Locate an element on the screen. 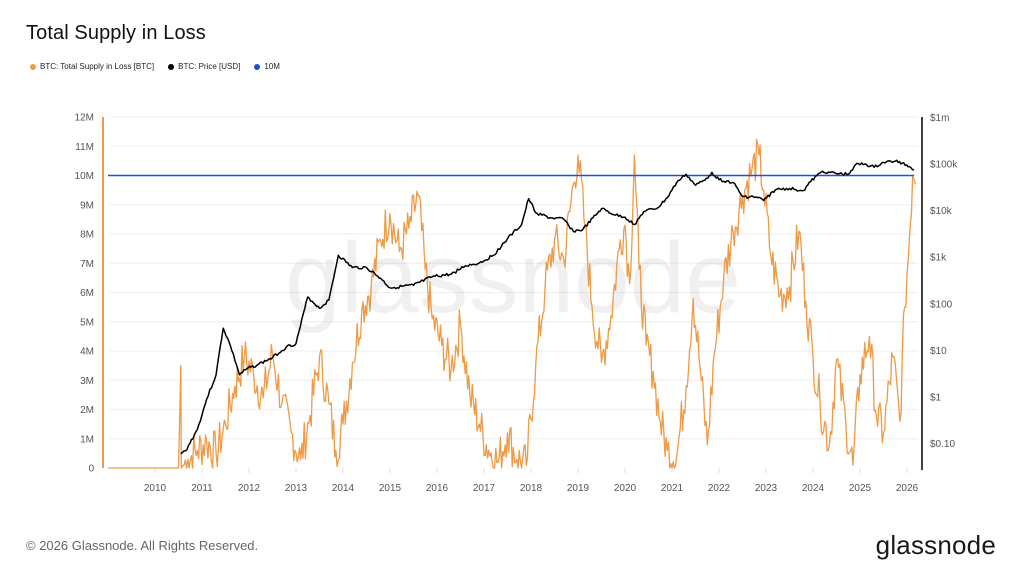 This screenshot has height=576, width=1024. x-axis-tick-label: 2018 is located at coordinates (531, 488).